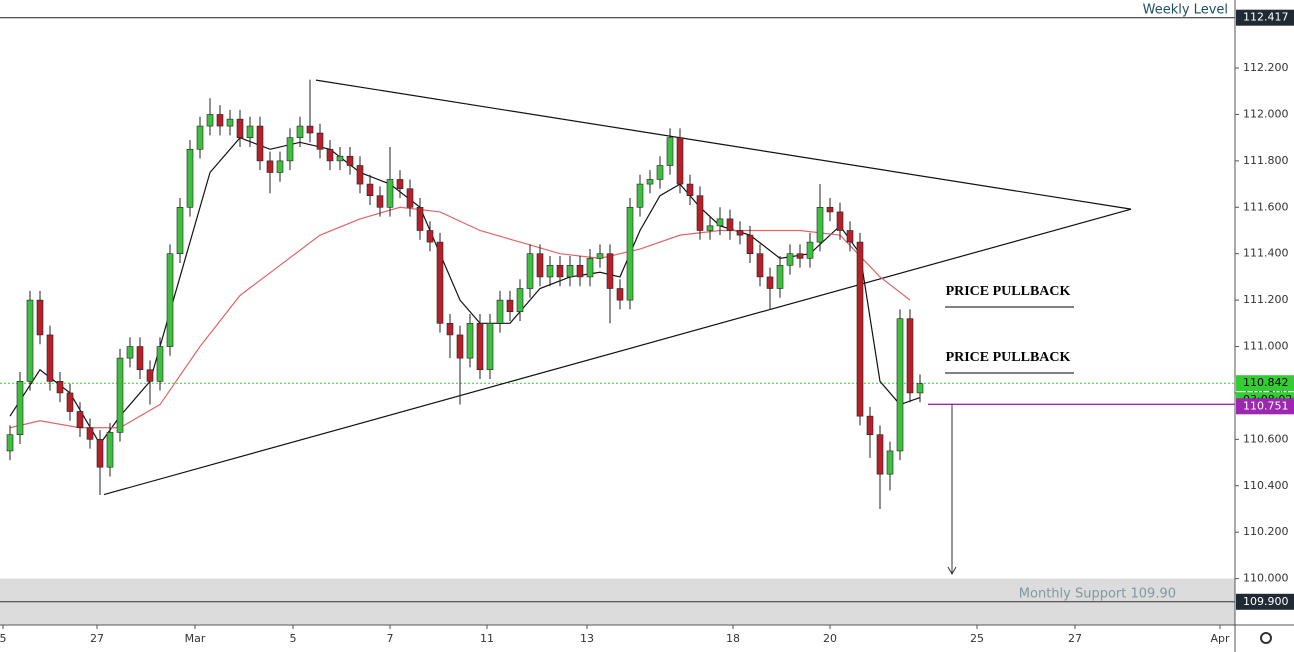 The image size is (1294, 652). Describe the element at coordinates (1266, 67) in the screenshot. I see `y-tick-label: 112.200` at that location.